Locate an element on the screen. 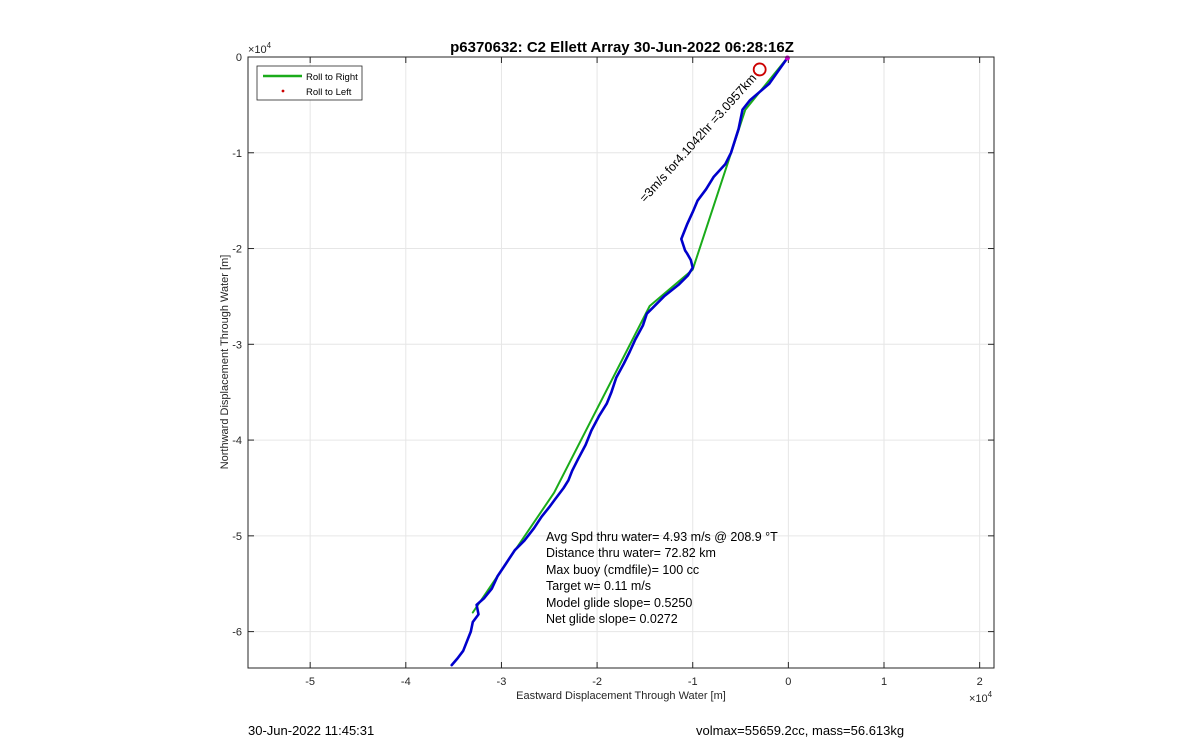 This screenshot has height=751, width=1200. x-tick-label: -5 is located at coordinates (310, 682).